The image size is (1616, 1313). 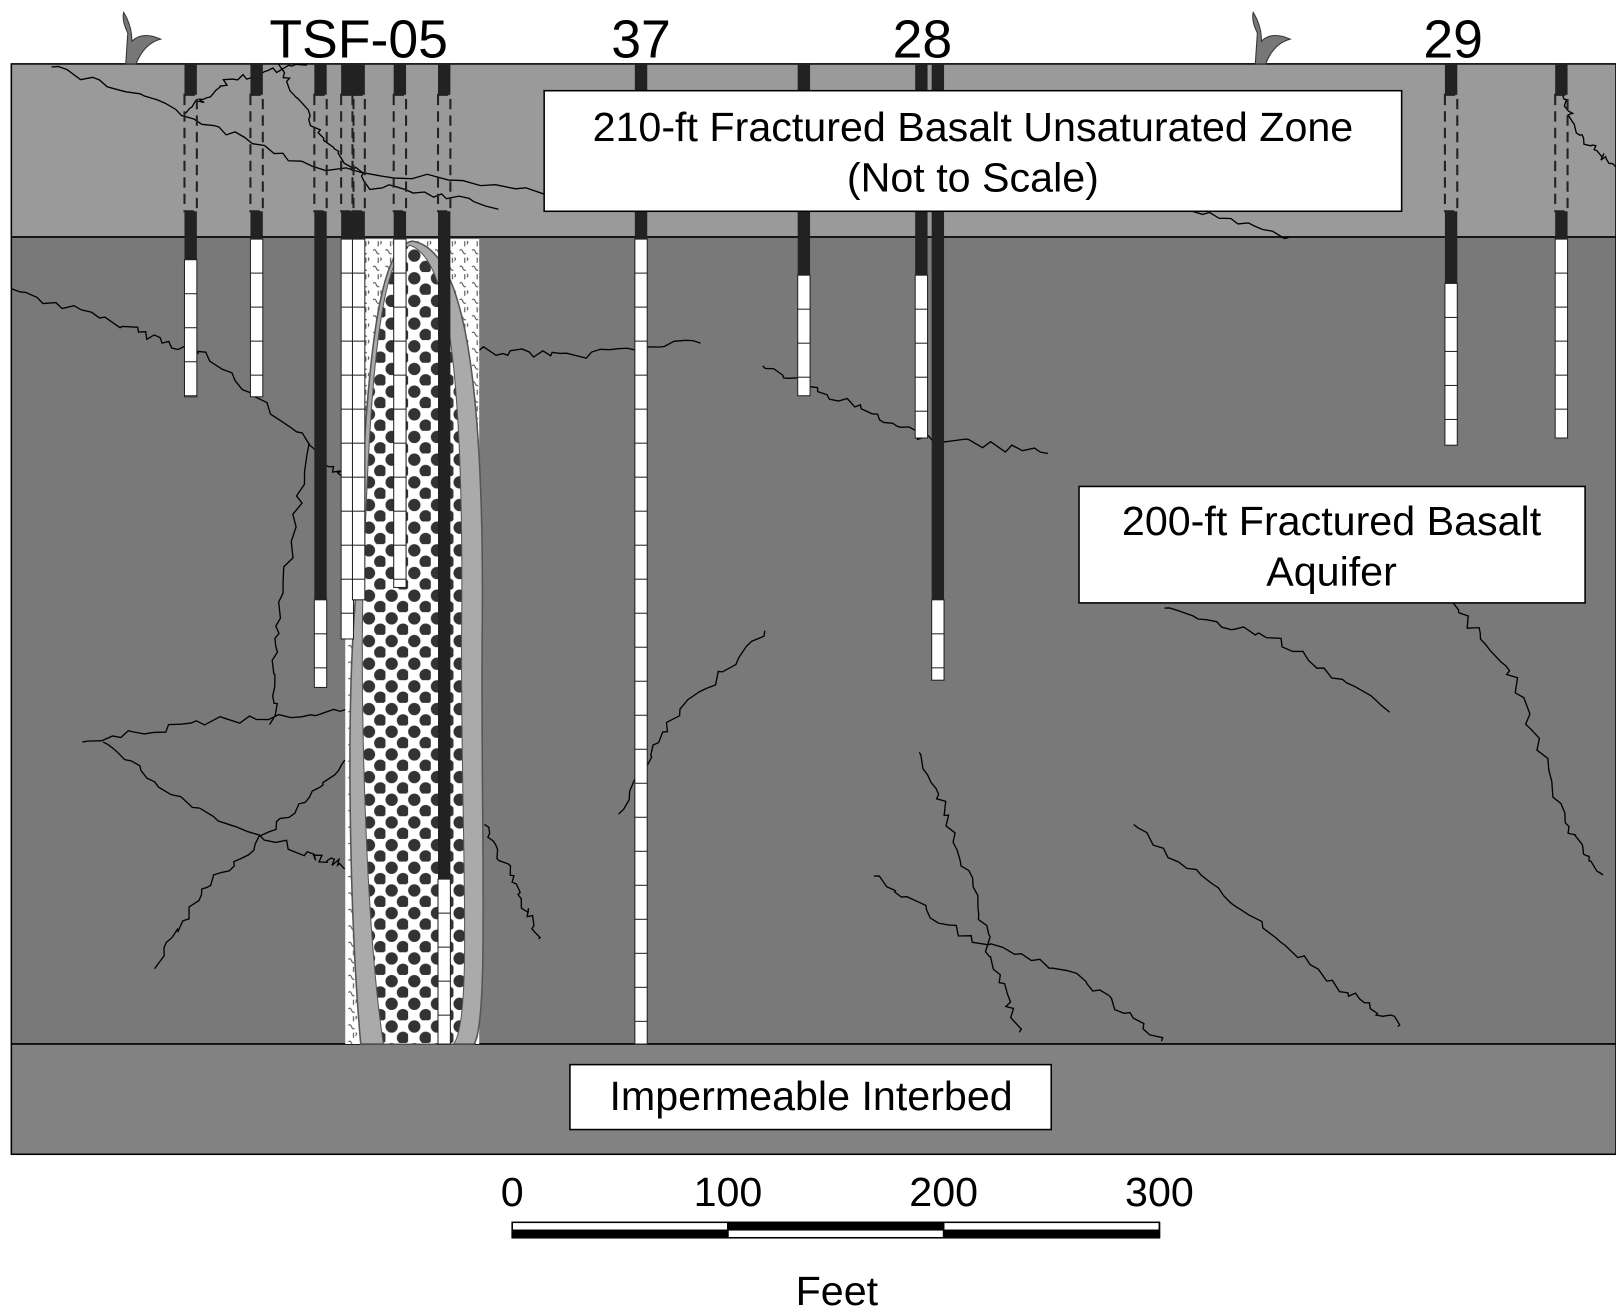 What do you see at coordinates (1332, 521) in the screenshot?
I see `zone-label: 200-ft Fractured Basalt` at bounding box center [1332, 521].